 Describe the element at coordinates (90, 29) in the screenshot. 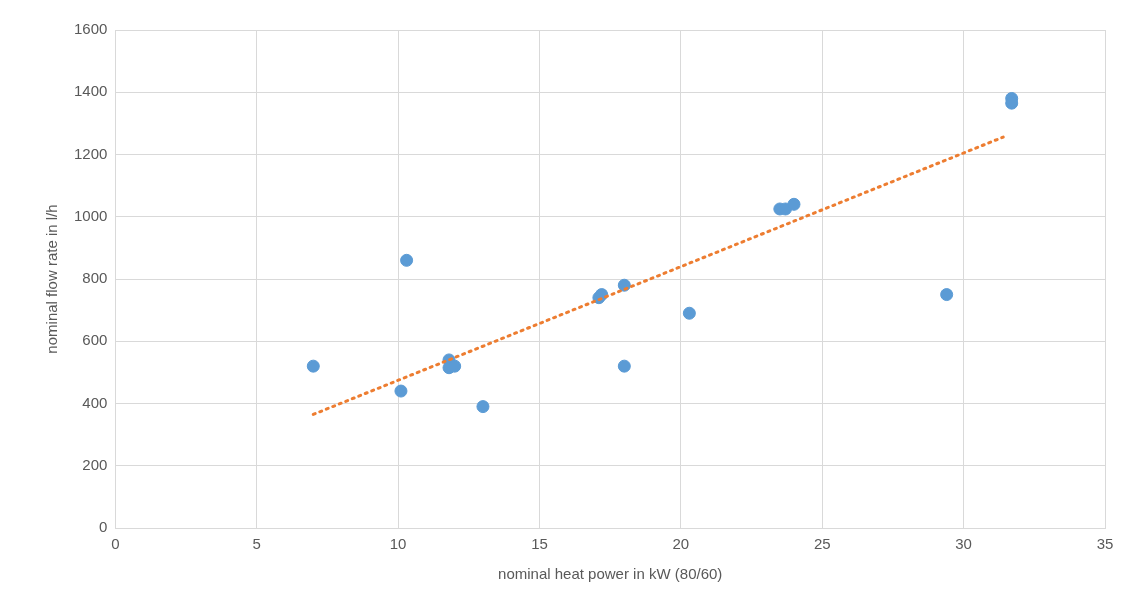

I see `y-tick-label: 1600` at that location.